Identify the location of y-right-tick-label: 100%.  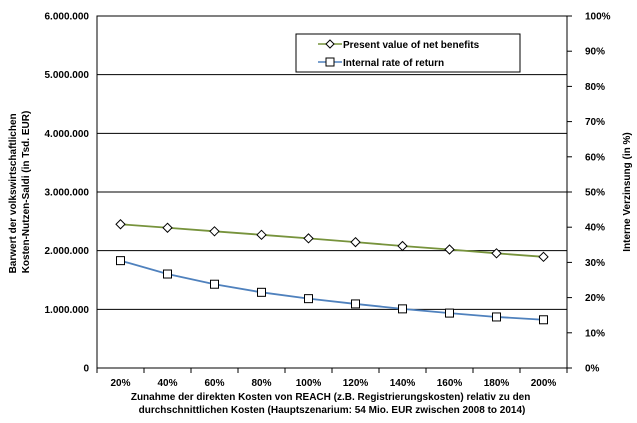
(598, 17).